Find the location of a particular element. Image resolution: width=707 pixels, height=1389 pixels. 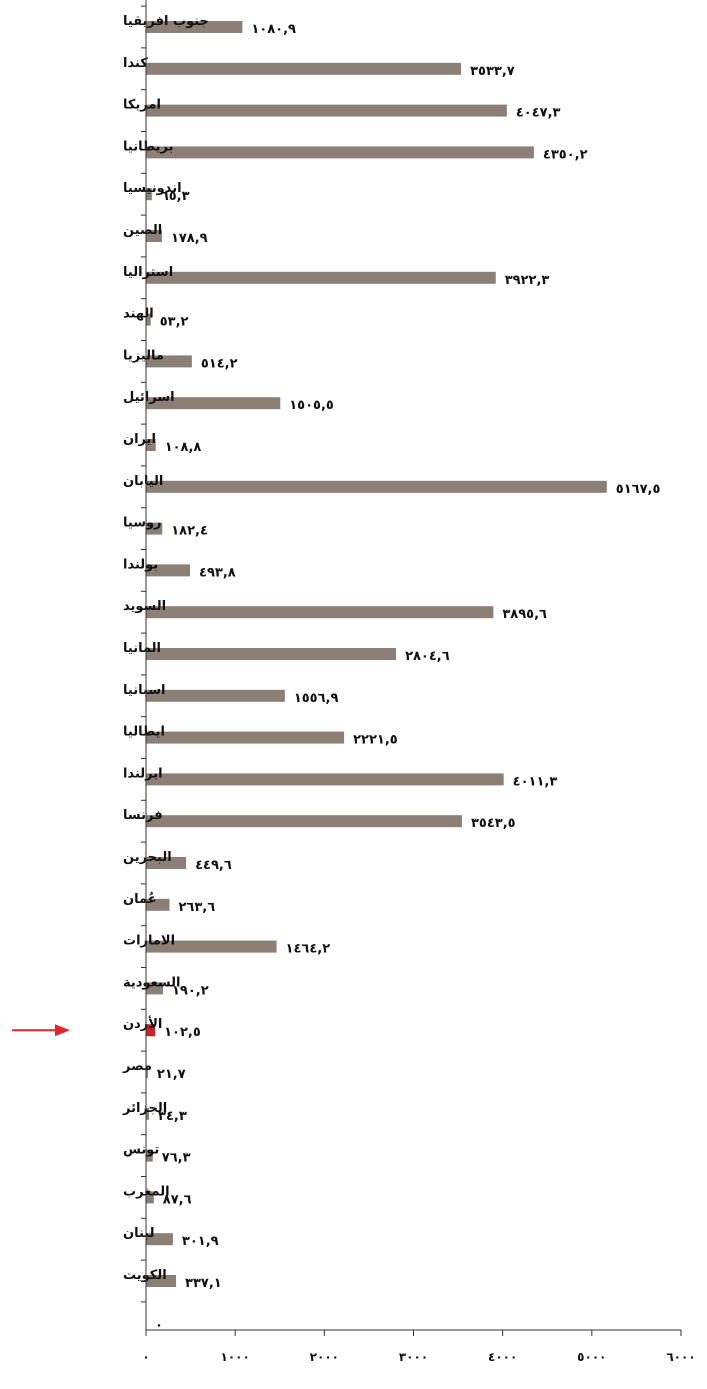

value-label: ٣٤,٣ is located at coordinates (172, 1116).